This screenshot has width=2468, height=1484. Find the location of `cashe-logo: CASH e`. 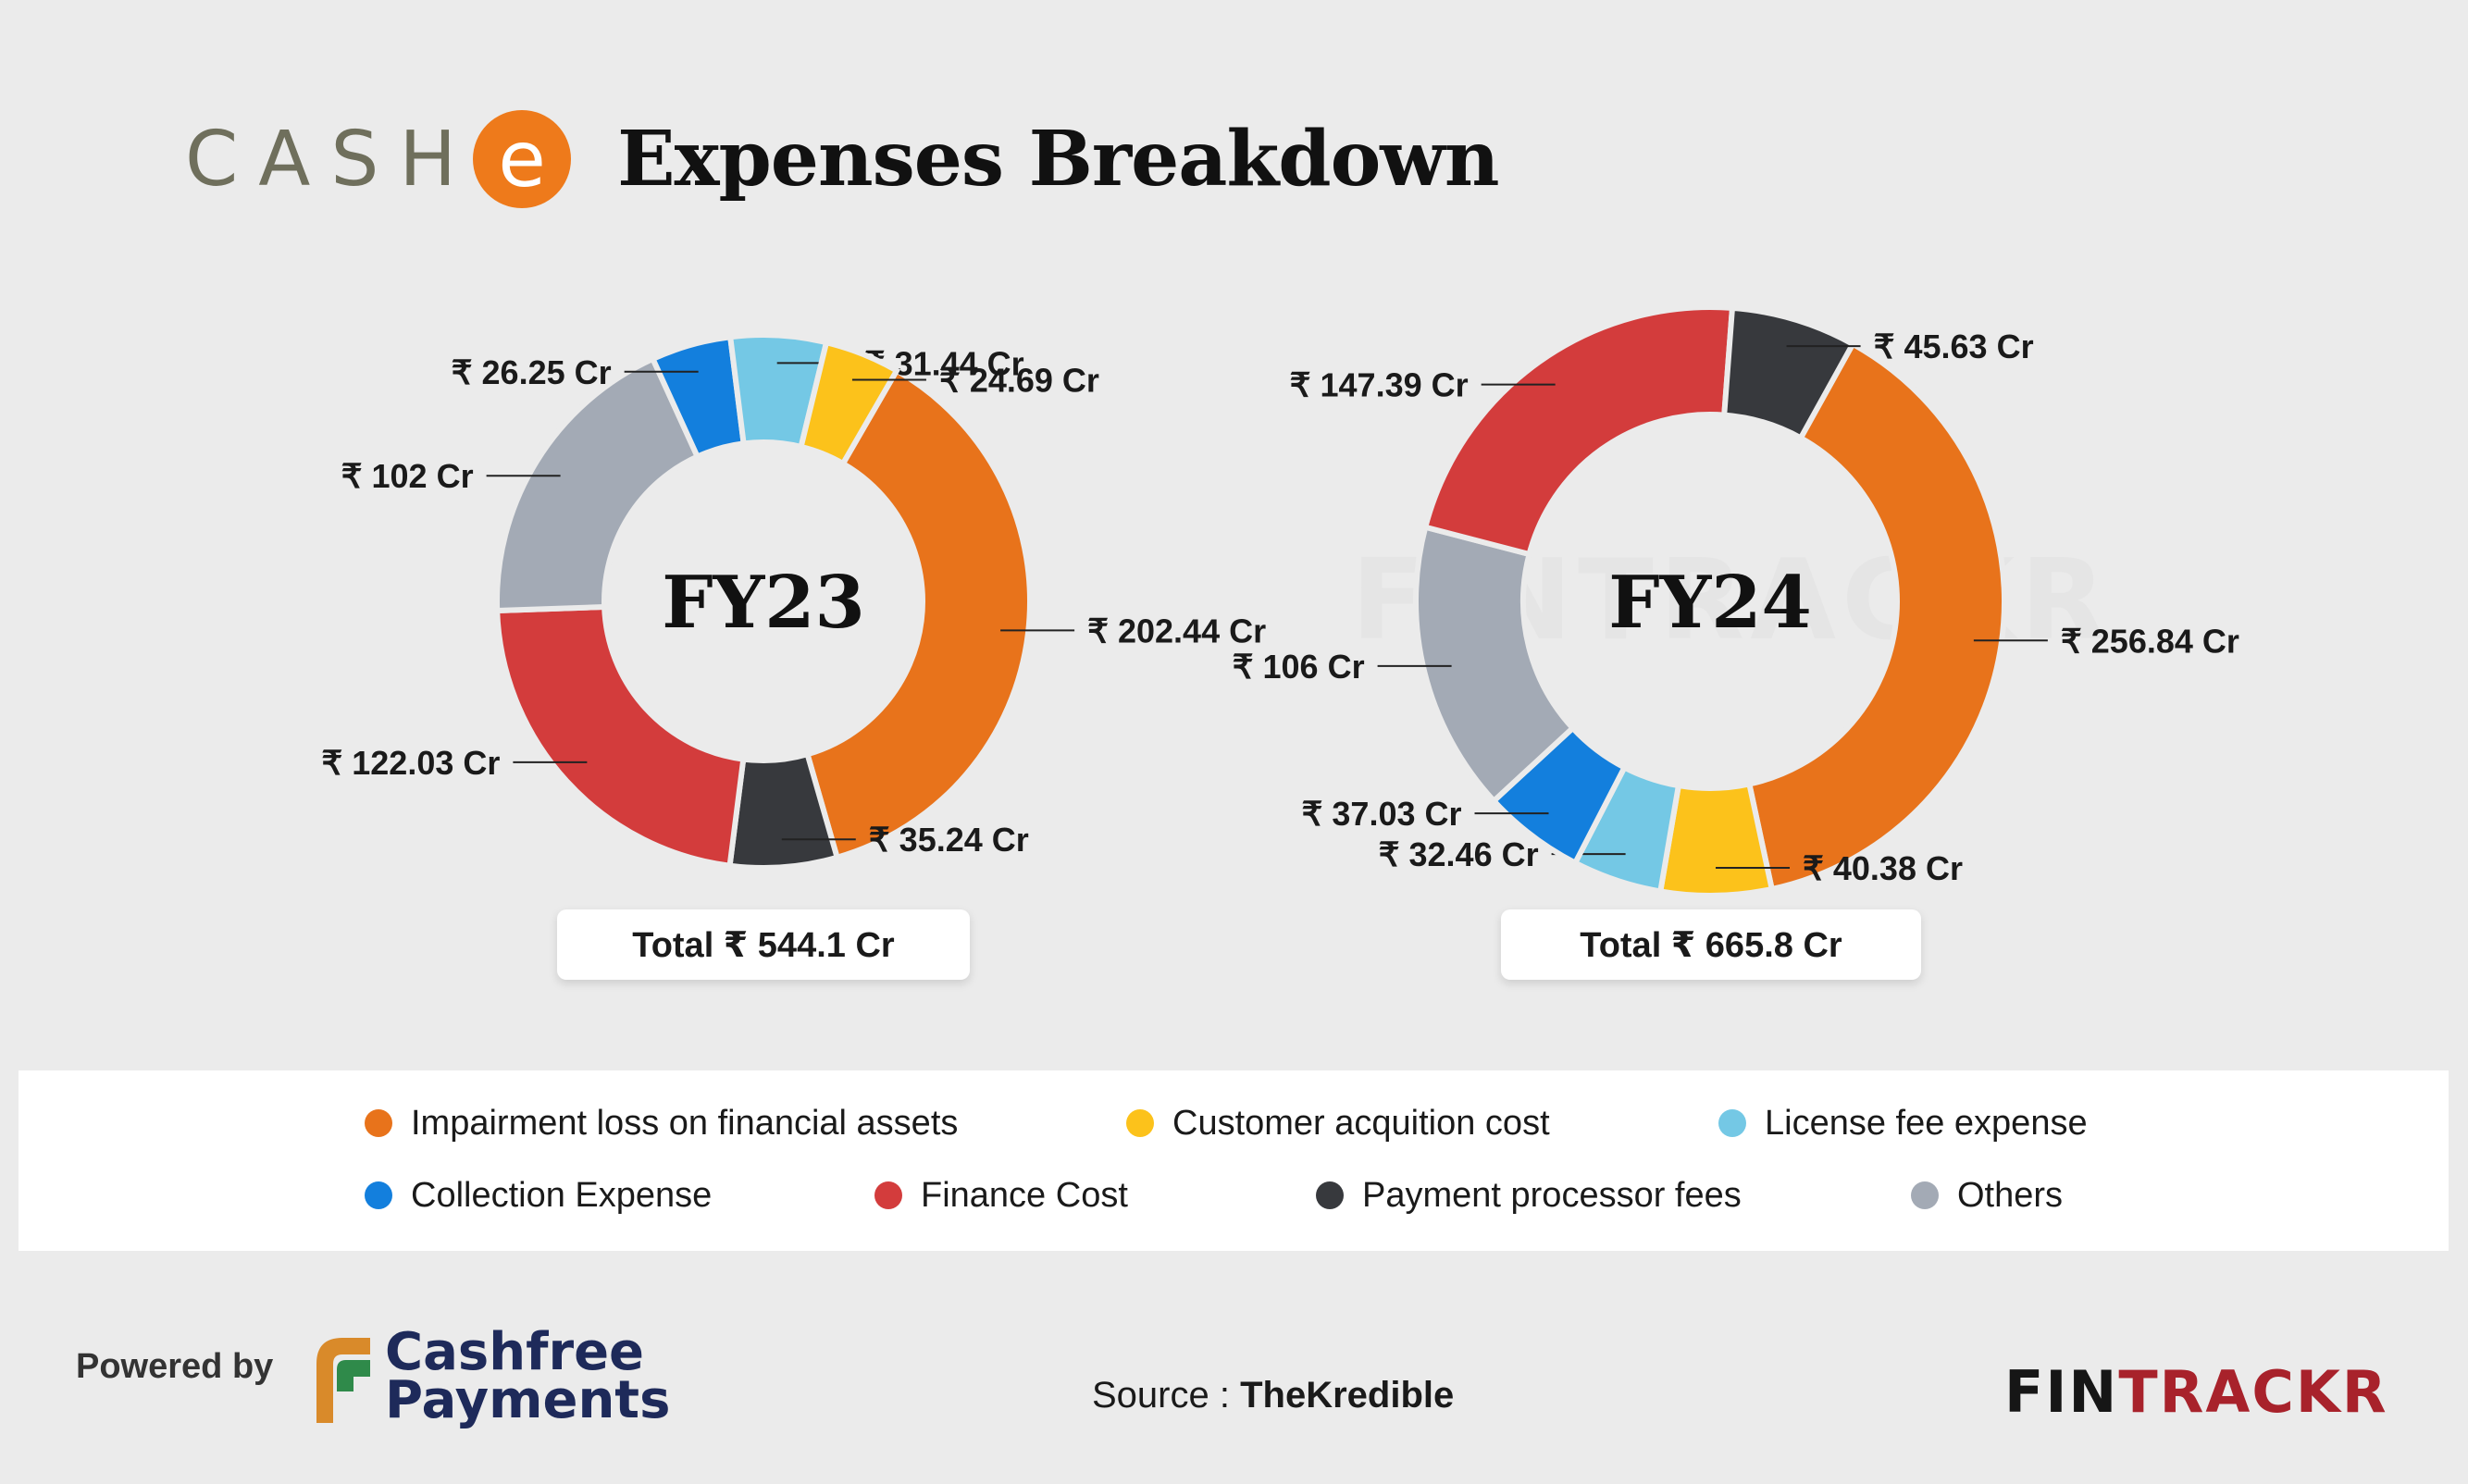

cashe-logo: CASH e is located at coordinates (378, 159).